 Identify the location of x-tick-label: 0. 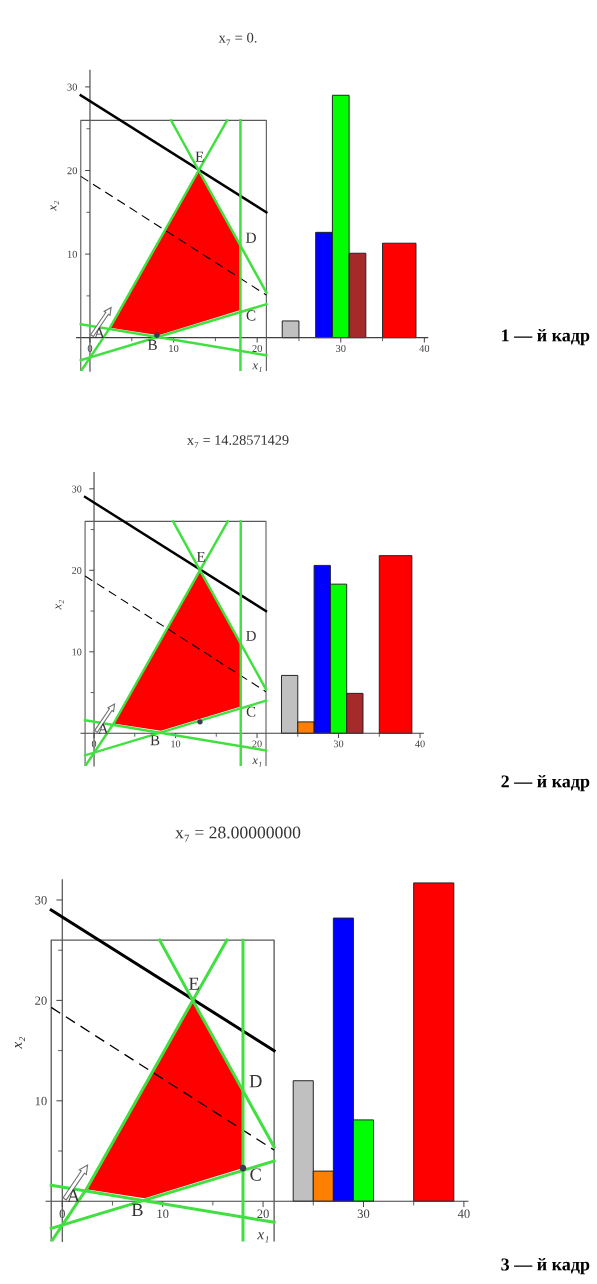
(94, 744).